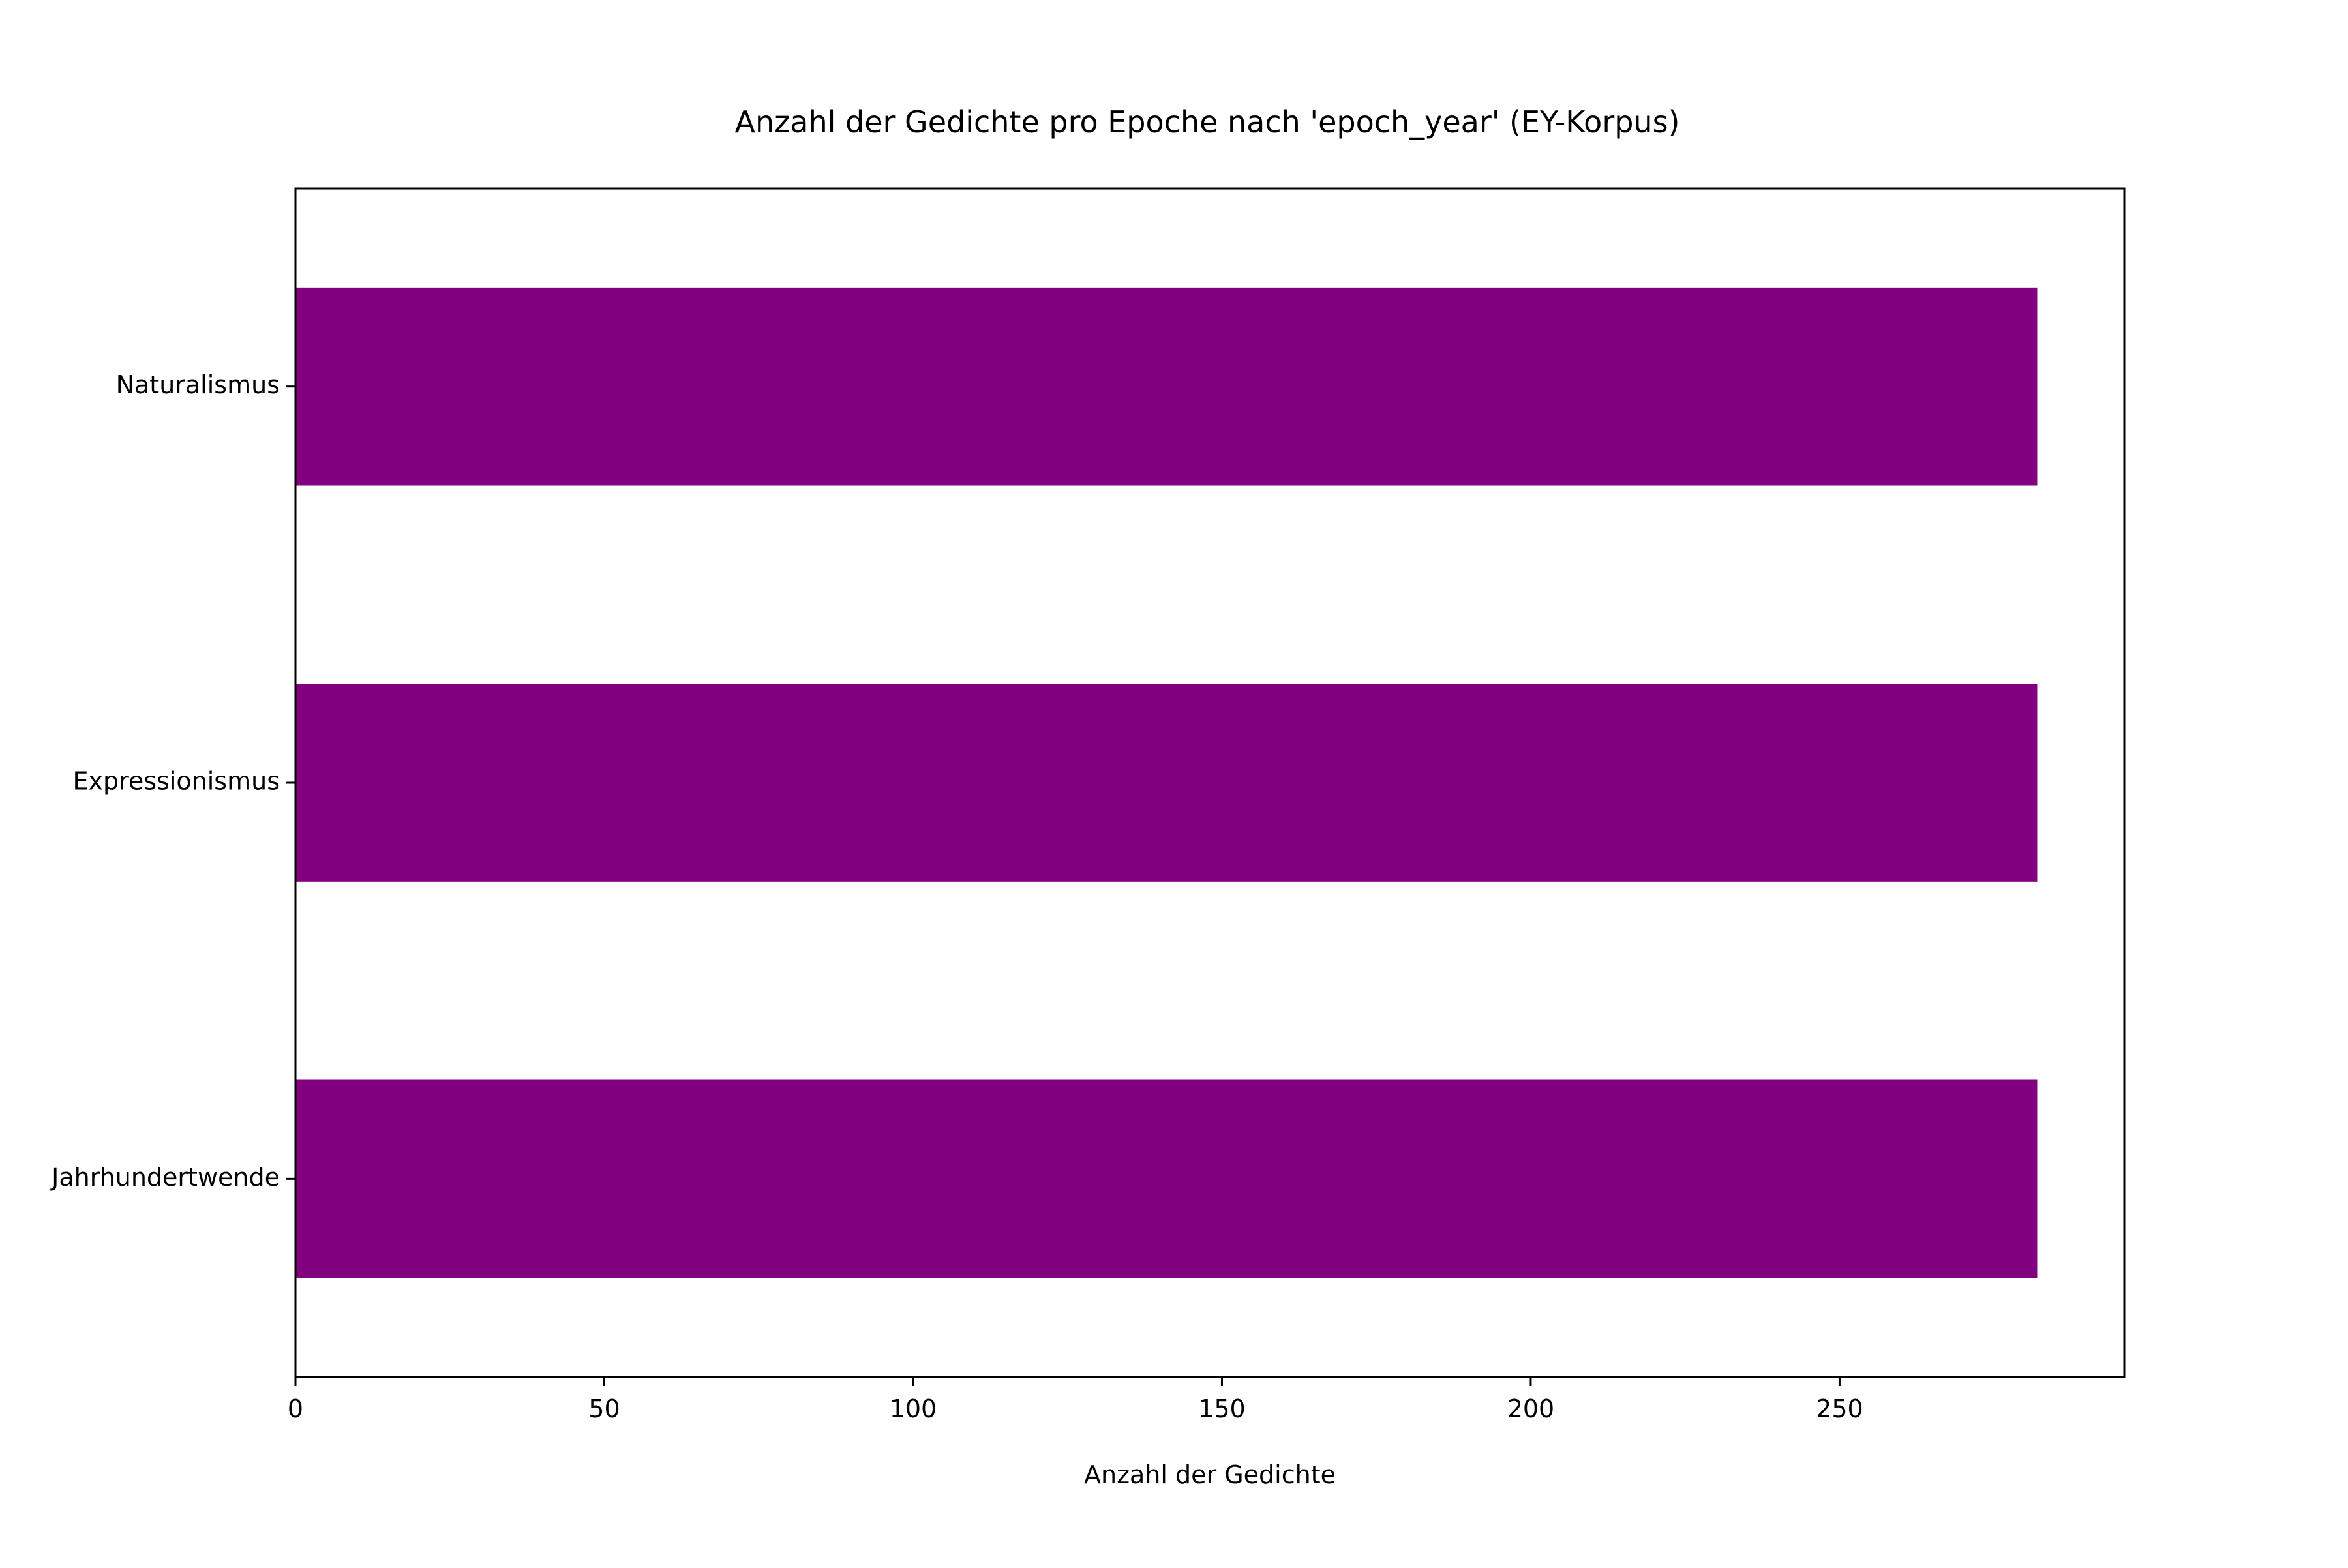 The image size is (2348, 1568). Describe the element at coordinates (1222, 1409) in the screenshot. I see `x-tick-label: 150` at that location.